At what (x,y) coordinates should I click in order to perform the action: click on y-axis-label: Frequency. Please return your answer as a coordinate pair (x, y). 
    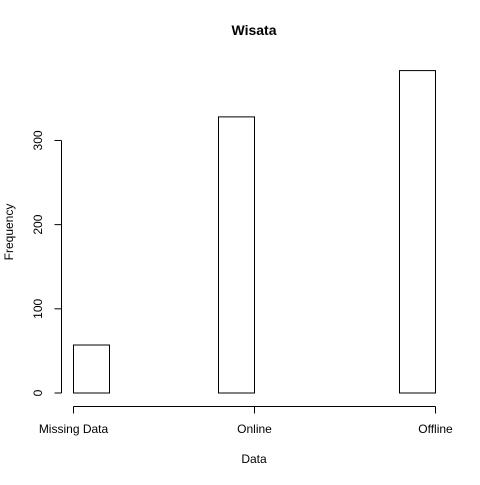
    Looking at the image, I should click on (9, 232).